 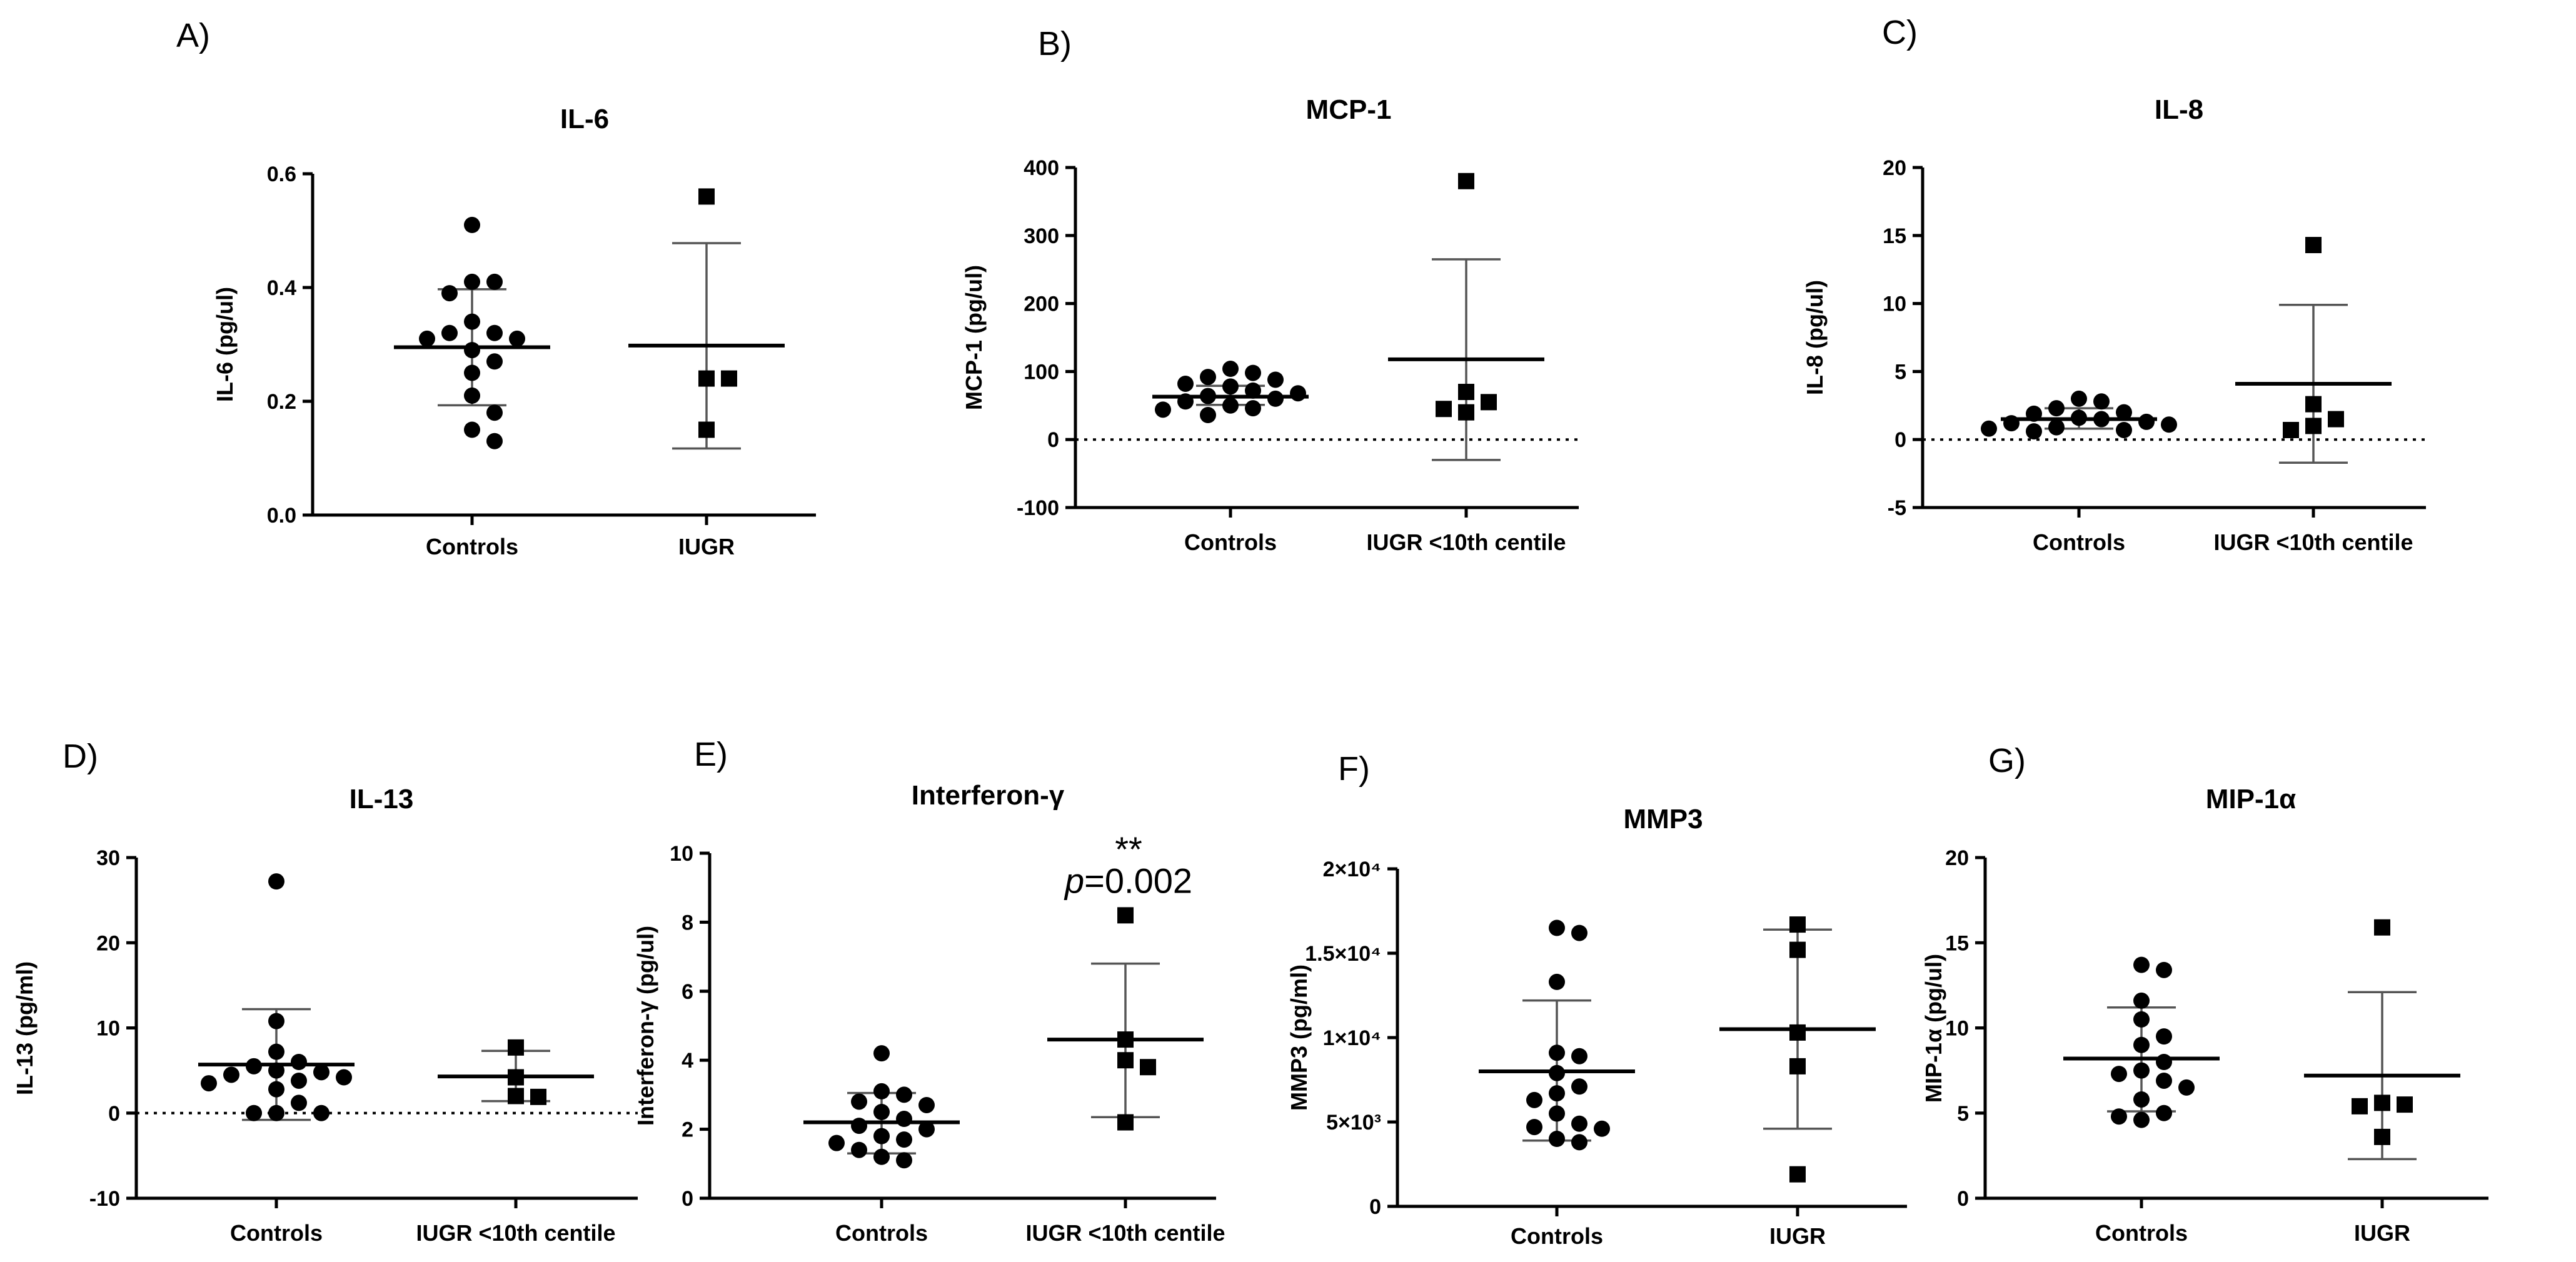 I want to click on y-tick-label: 0.0, so click(x=281, y=516).